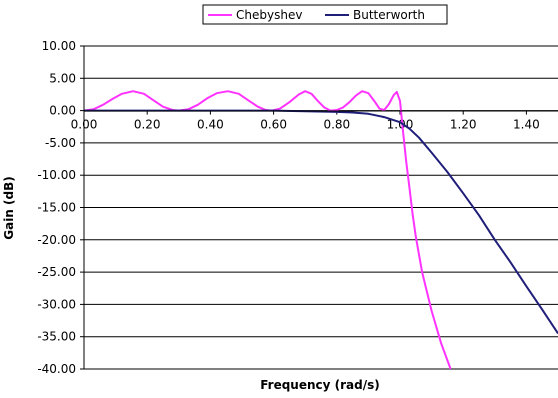 This screenshot has width=558, height=398. I want to click on y-tick-label: -15.00, so click(56, 208).